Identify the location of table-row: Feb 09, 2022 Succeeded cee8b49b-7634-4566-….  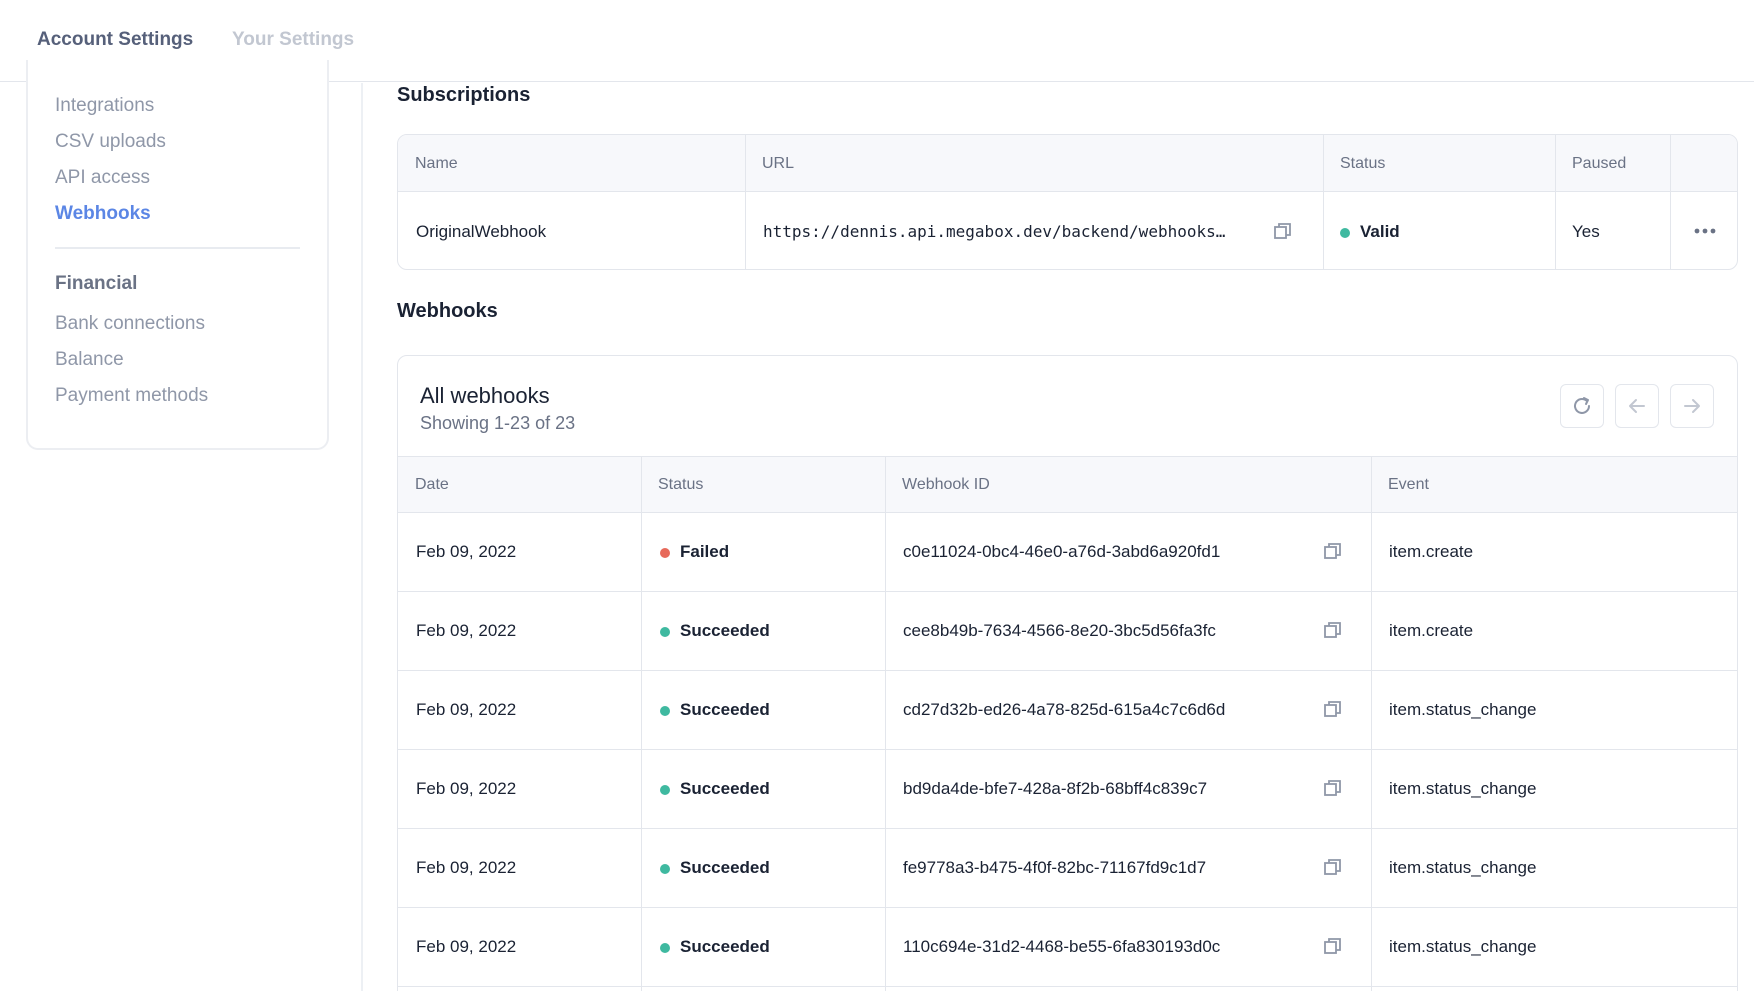
(1067, 631).